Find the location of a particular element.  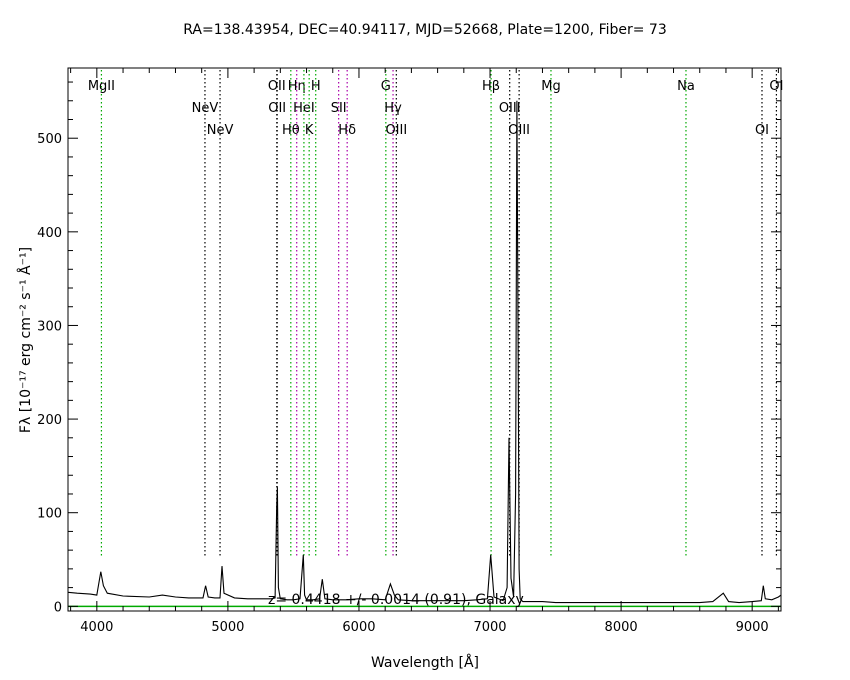

spectral-line-label-12: G is located at coordinates (386, 86).